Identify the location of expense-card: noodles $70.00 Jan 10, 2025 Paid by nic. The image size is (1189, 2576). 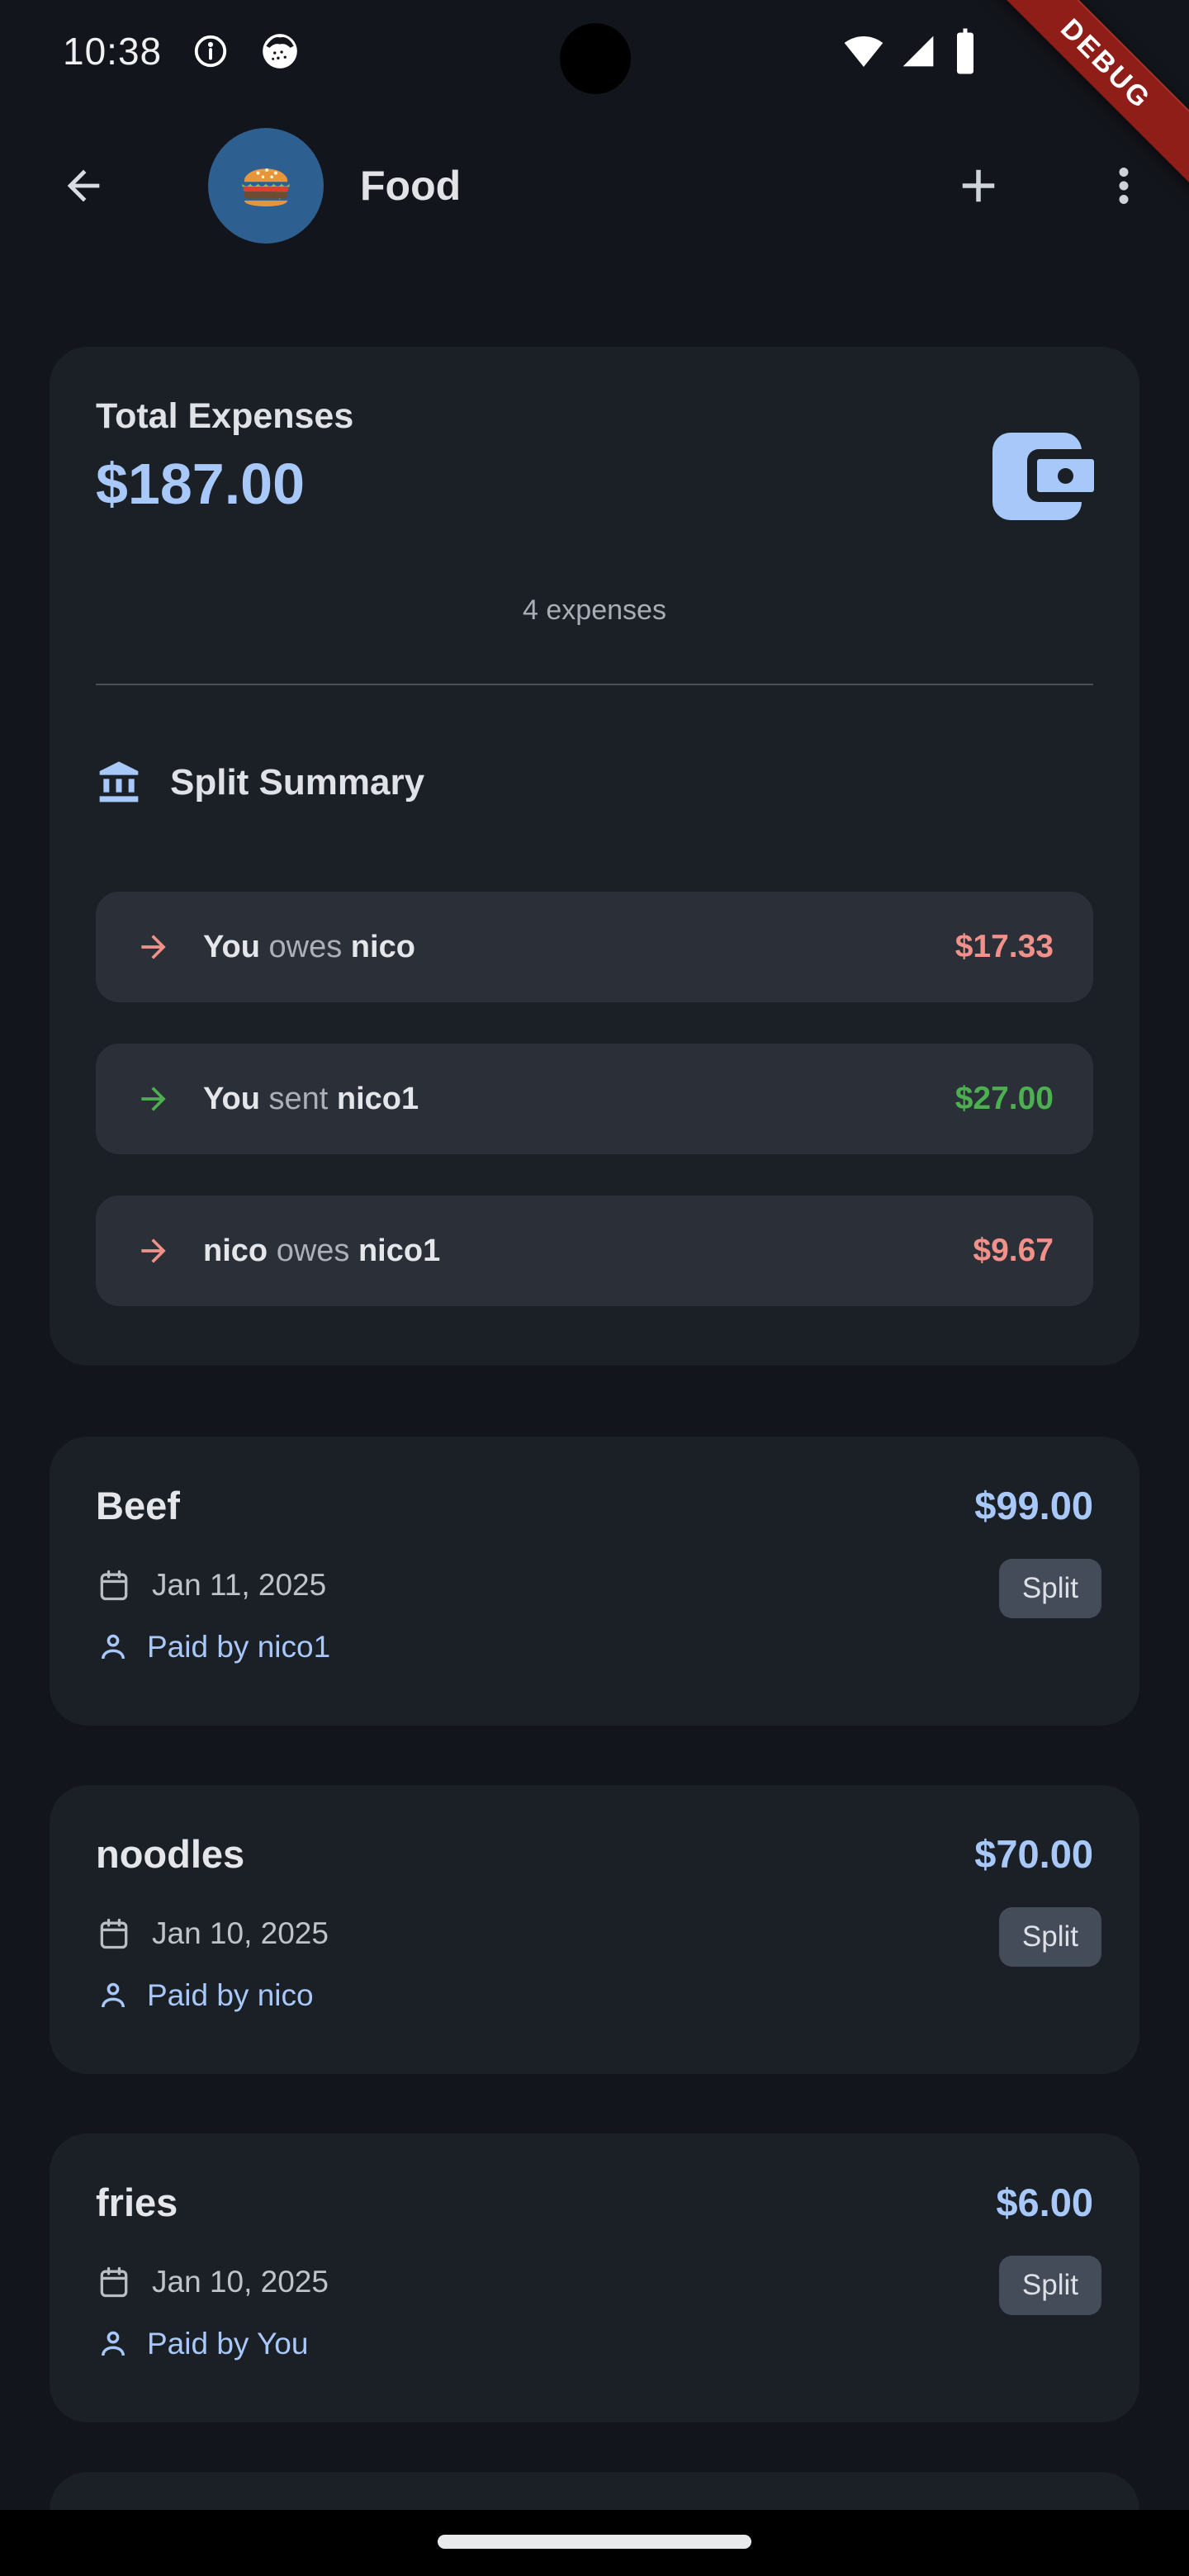
(594, 1929).